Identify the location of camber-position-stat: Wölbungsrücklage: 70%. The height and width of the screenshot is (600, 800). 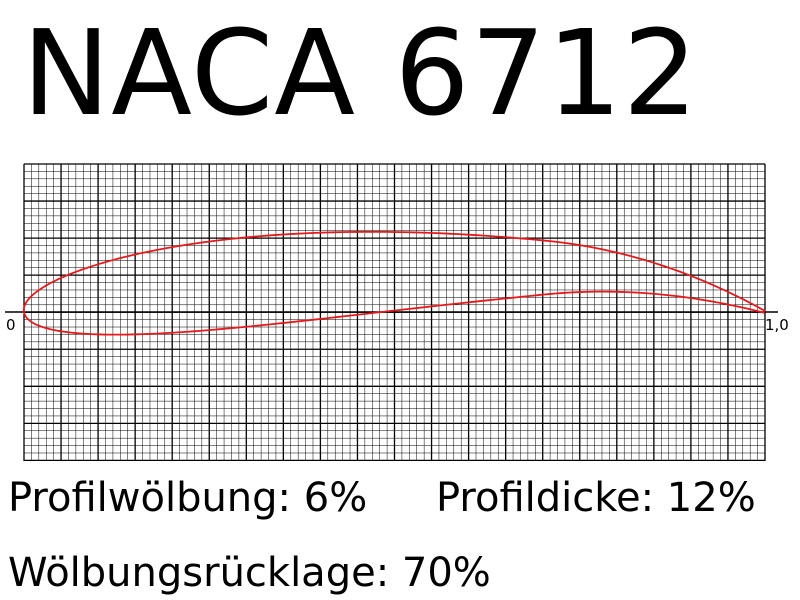
(249, 573).